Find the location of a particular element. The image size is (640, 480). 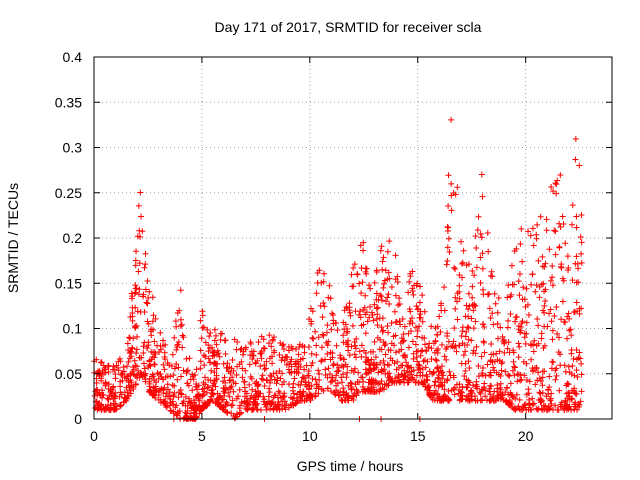

y-tick-label: 0.2 is located at coordinates (73, 238).